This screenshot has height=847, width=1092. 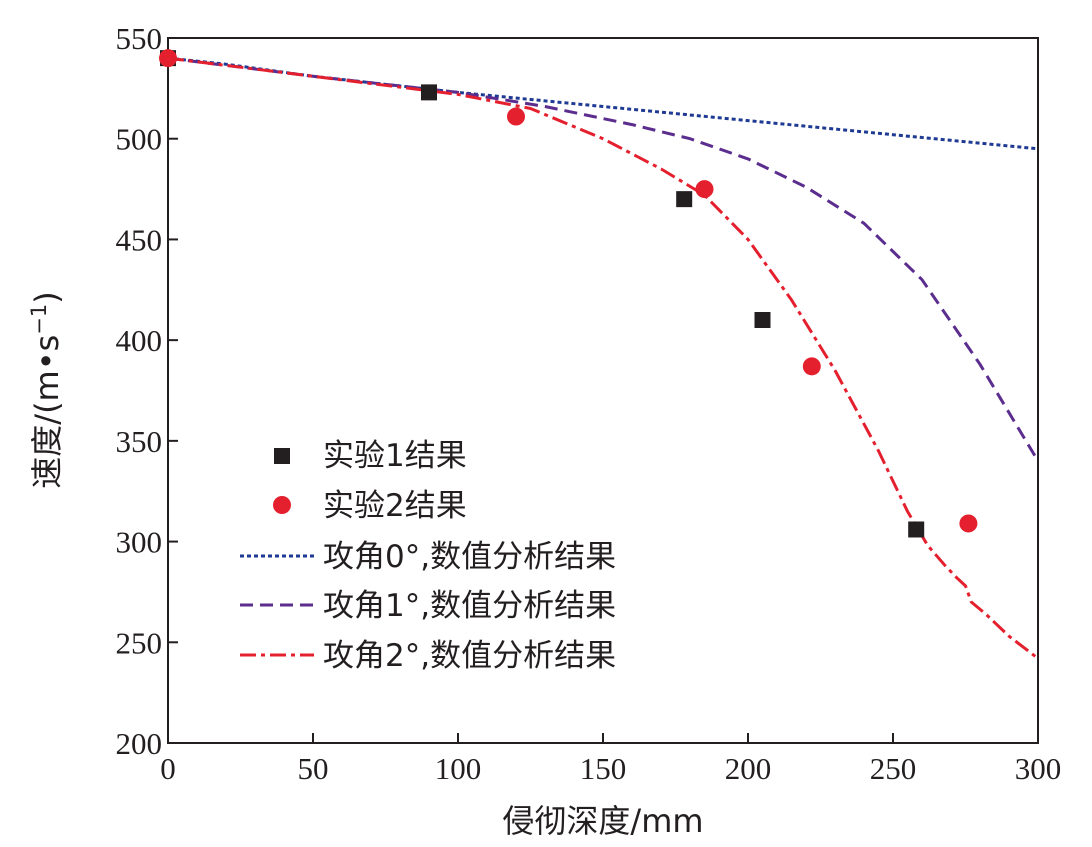 I want to click on x-tick-label: 250, so click(x=893, y=768).